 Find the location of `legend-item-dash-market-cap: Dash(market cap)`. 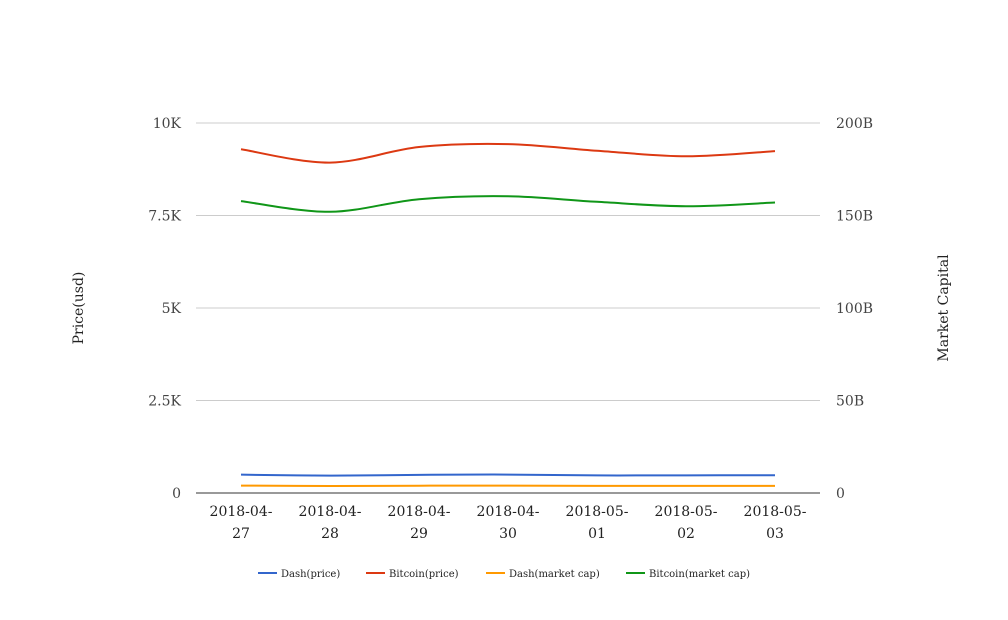

legend-item-dash-market-cap: Dash(market cap) is located at coordinates (543, 574).